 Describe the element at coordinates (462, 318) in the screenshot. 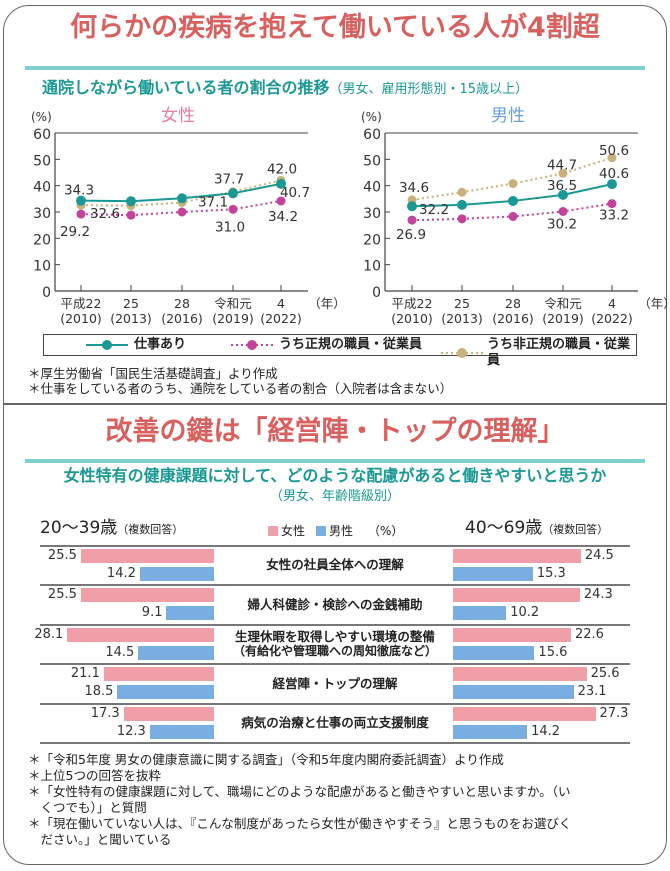

I see `x-tick-sublabel: (2013)` at that location.